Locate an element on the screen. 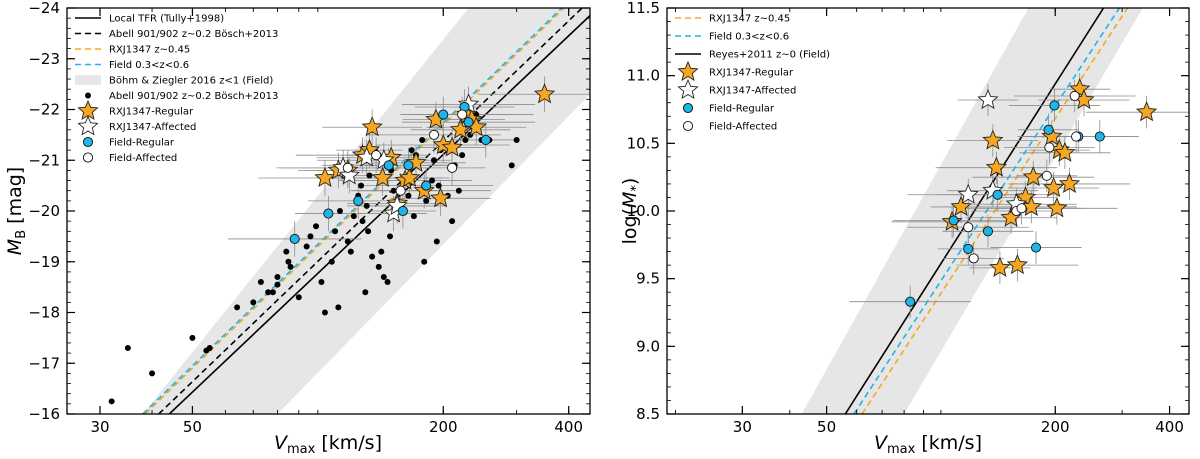 Image resolution: width=1200 pixels, height=459 pixels. left-y-tick-label: −20 is located at coordinates (44, 211).